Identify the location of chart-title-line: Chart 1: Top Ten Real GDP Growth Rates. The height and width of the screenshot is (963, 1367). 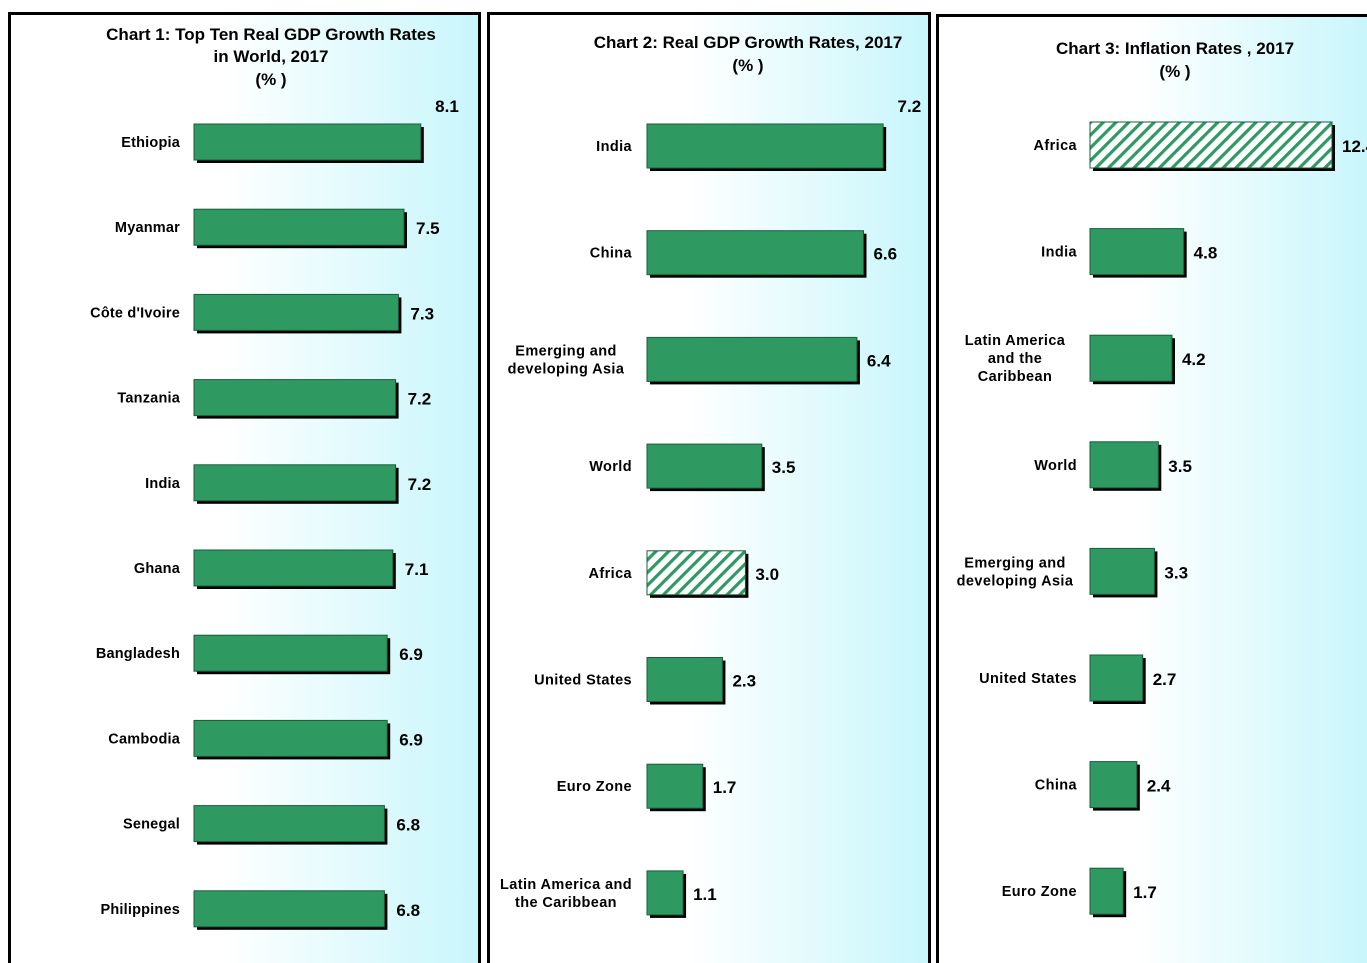
(271, 34).